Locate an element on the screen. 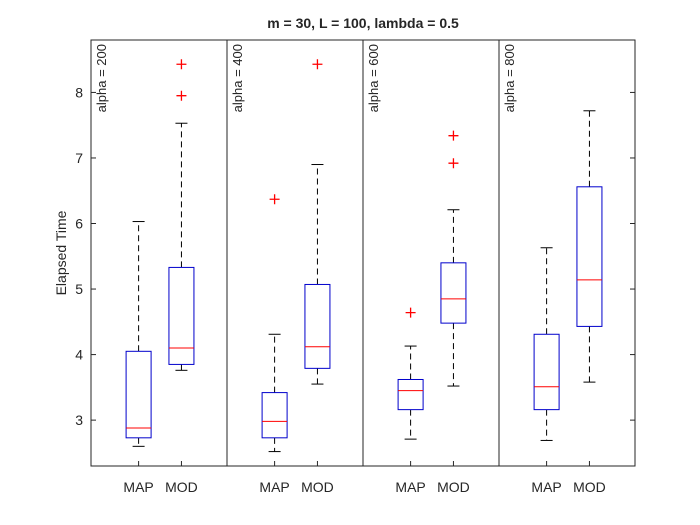 This screenshot has width=700, height=525. panel-label: alpha = 600 is located at coordinates (373, 78).